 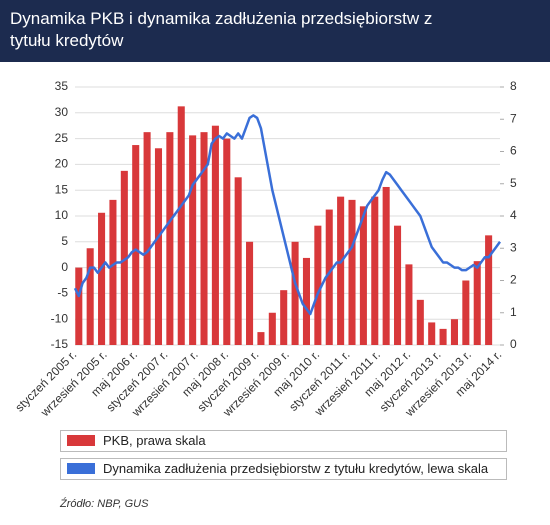 What do you see at coordinates (62, 86) in the screenshot?
I see `y-tick-label: 35` at bounding box center [62, 86].